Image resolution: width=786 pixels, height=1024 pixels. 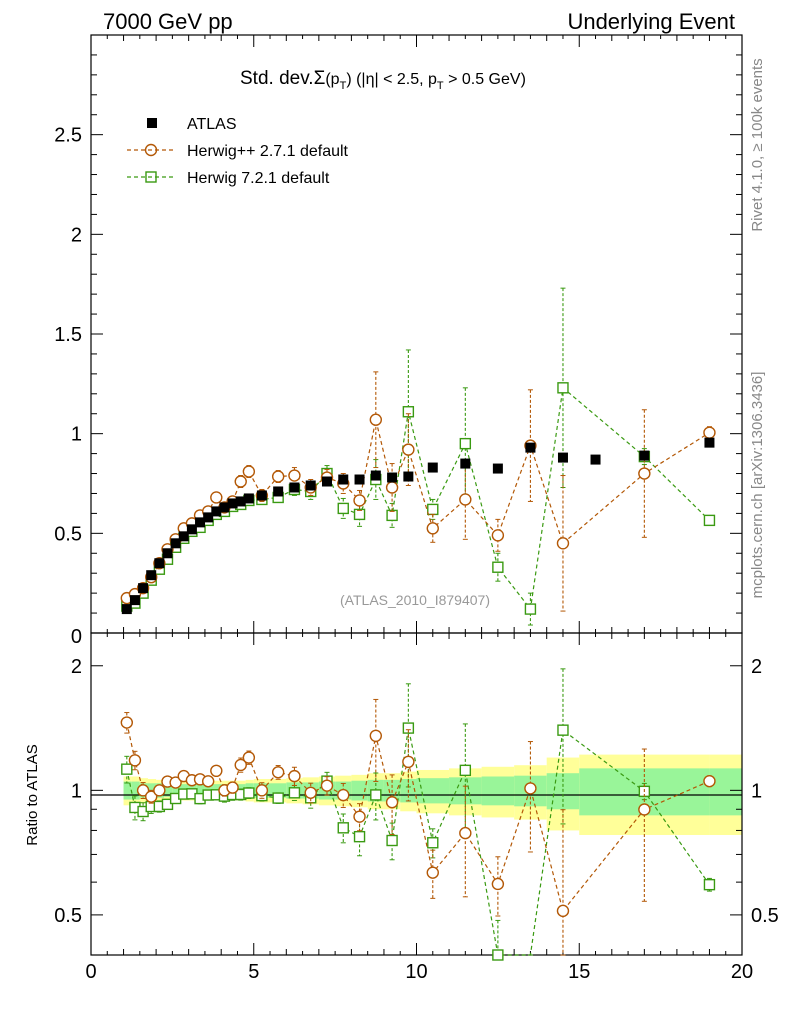 What do you see at coordinates (258, 178) in the screenshot?
I see `legend-herwig7-label: Herwig 7.2.1 default` at bounding box center [258, 178].